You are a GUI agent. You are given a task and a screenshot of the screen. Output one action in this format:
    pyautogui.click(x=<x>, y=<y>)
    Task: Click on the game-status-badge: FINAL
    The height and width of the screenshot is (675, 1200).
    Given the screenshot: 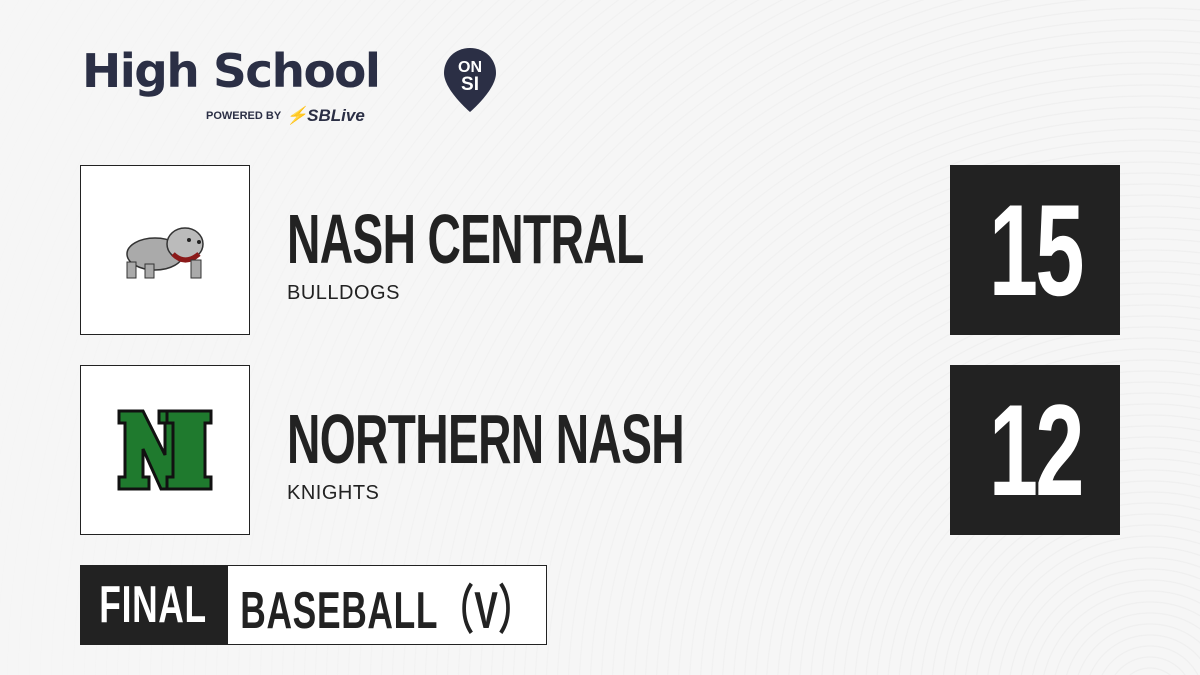 What is the action you would take?
    pyautogui.click(x=153, y=605)
    